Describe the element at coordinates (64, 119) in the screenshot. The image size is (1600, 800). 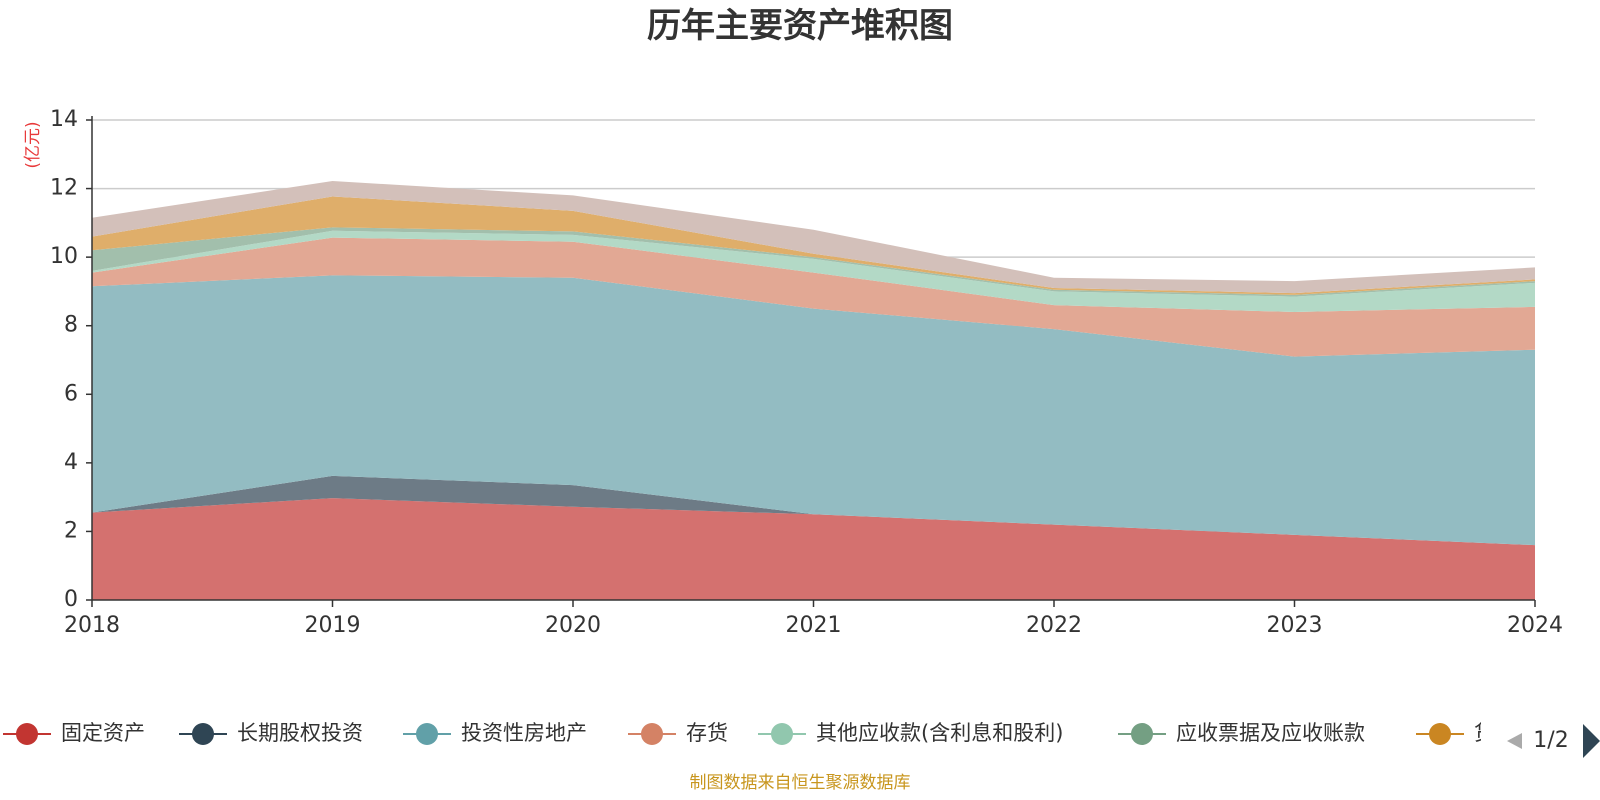
I see `y-tick-label: 14` at that location.